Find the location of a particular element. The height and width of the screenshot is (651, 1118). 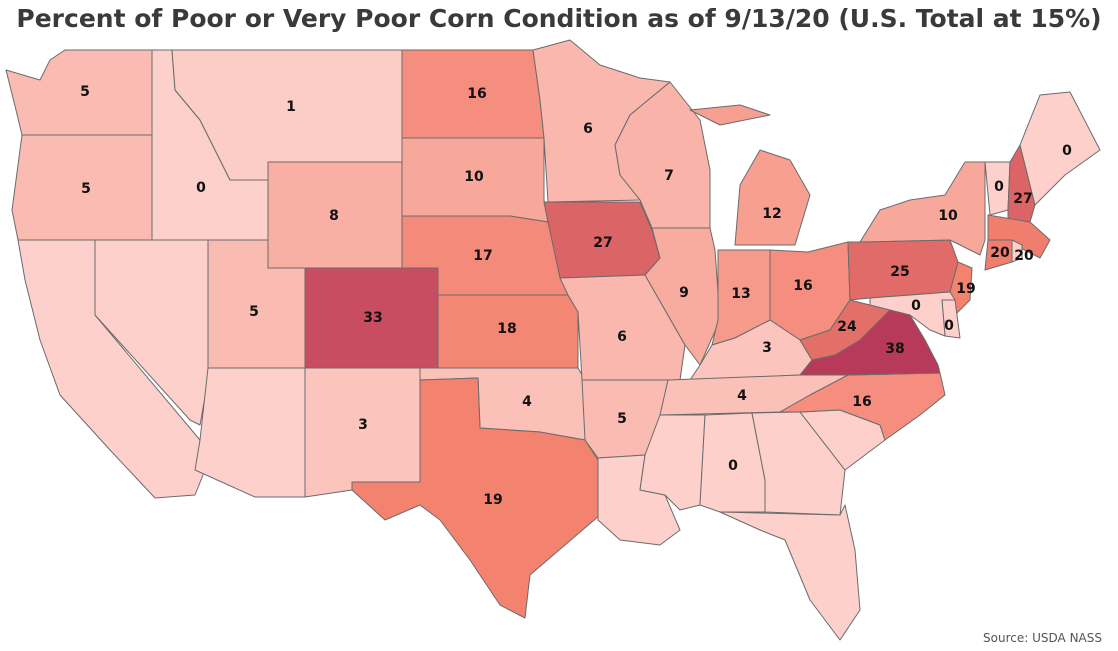

state-fl is located at coordinates (790, 572).